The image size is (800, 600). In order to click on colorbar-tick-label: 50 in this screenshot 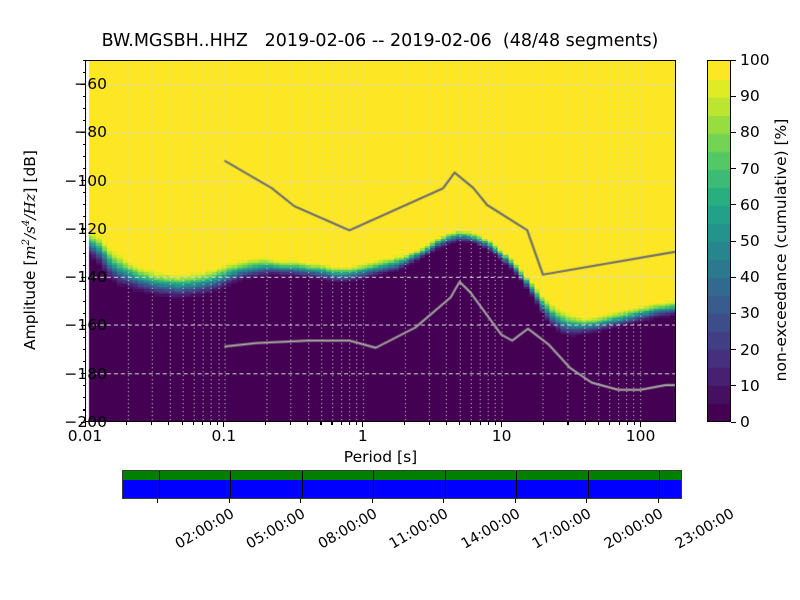, I will do `click(750, 241)`.